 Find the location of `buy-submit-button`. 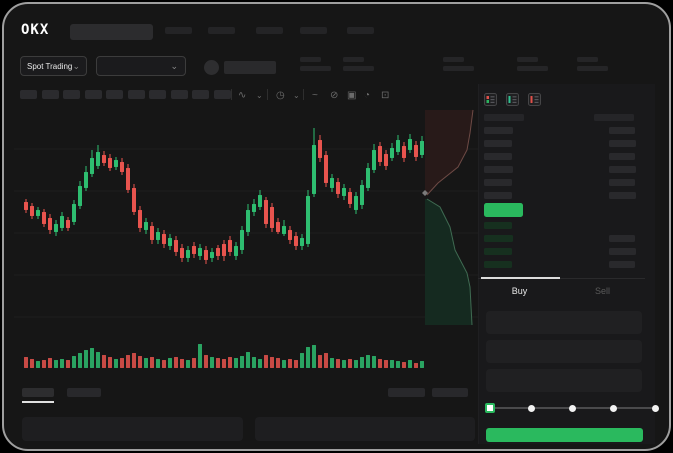

buy-submit-button is located at coordinates (564, 435).